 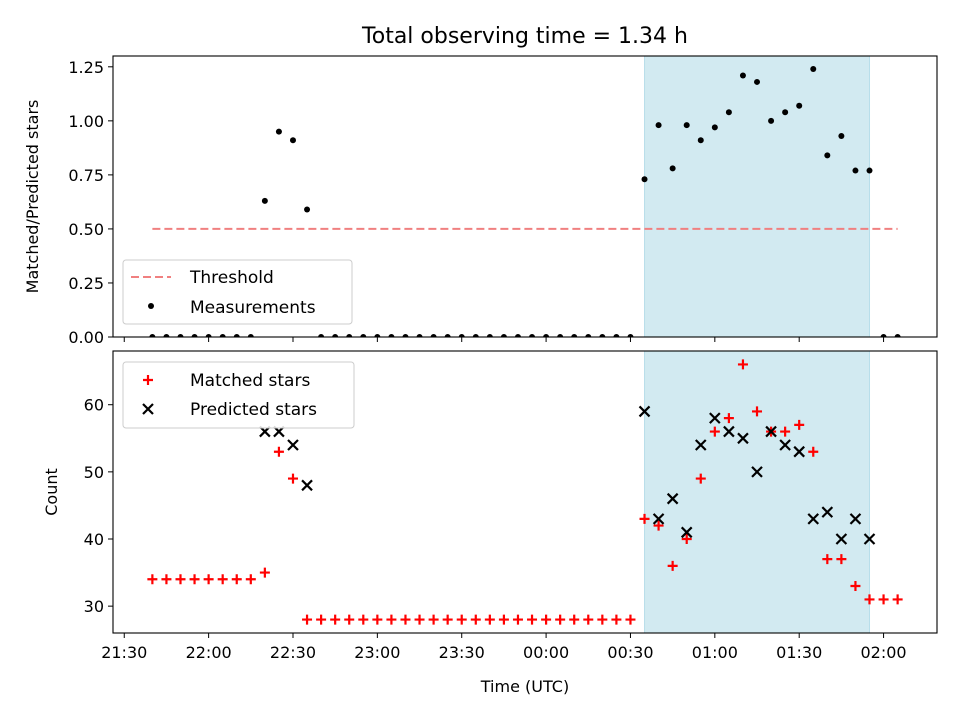 What do you see at coordinates (94, 405) in the screenshot?
I see `y-tick-label: 60` at bounding box center [94, 405].